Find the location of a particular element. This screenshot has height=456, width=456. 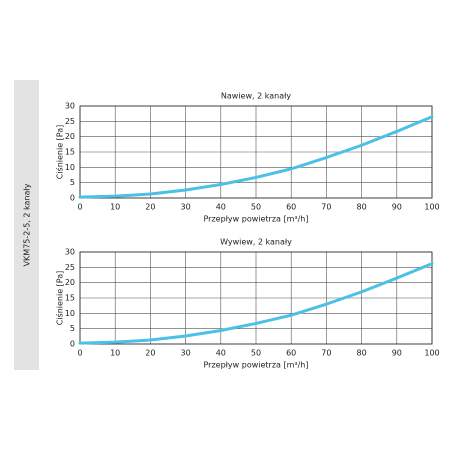

sidebar is located at coordinates (26, 225).